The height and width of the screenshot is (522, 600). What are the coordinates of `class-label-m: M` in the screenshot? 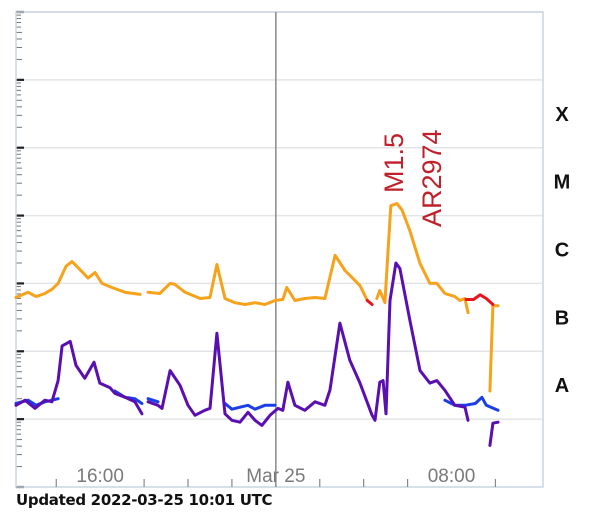 It's located at (562, 183).